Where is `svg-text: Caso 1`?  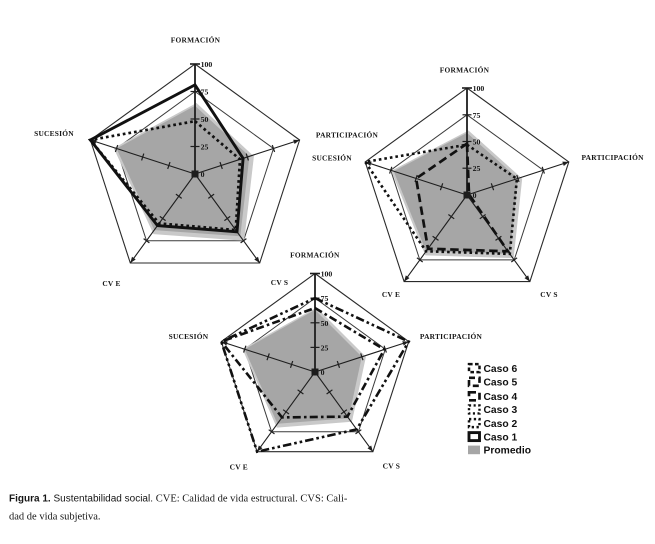 svg-text: Caso 1 is located at coordinates (501, 437).